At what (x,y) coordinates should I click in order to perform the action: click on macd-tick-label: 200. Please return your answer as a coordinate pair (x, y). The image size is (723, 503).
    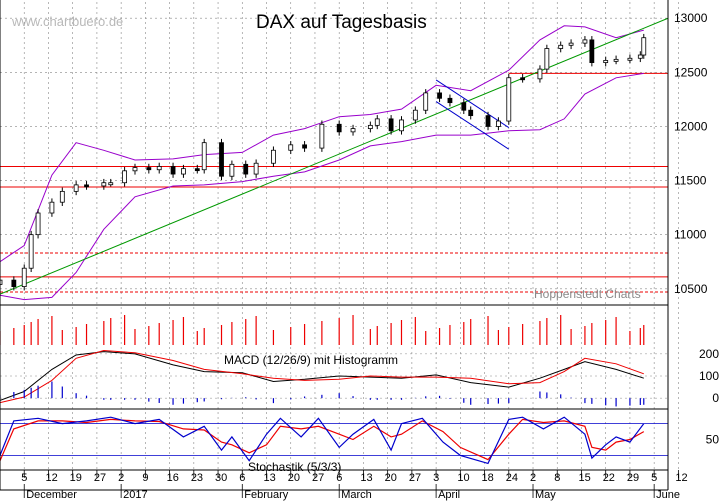
    Looking at the image, I should click on (709, 354).